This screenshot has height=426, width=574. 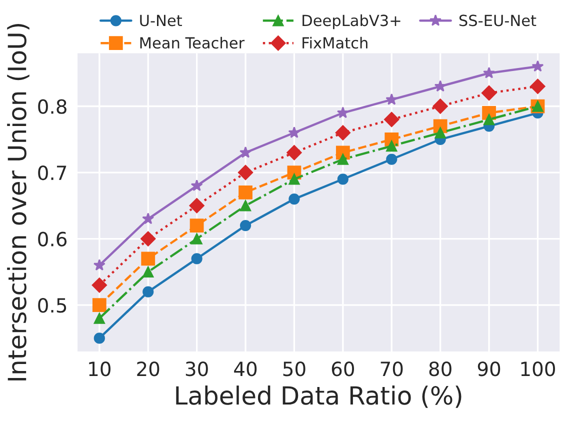 What do you see at coordinates (52, 172) in the screenshot?
I see `y-tick-label: 0.7` at bounding box center [52, 172].